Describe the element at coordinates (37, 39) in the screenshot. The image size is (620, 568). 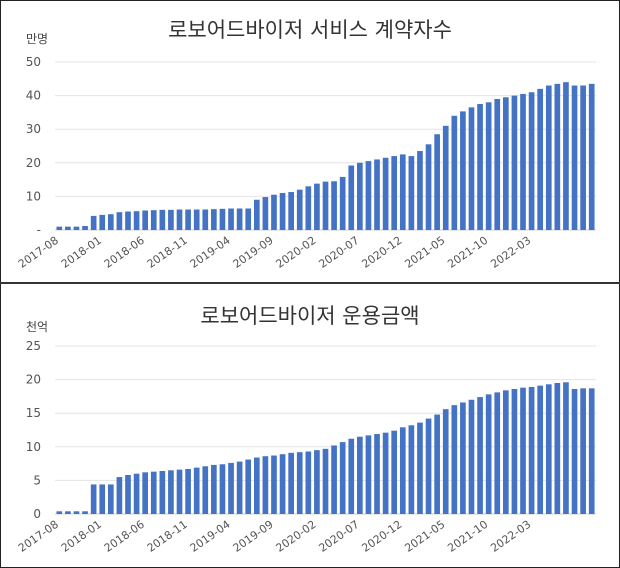
I see `contracts-unit-label: 만명` at that location.